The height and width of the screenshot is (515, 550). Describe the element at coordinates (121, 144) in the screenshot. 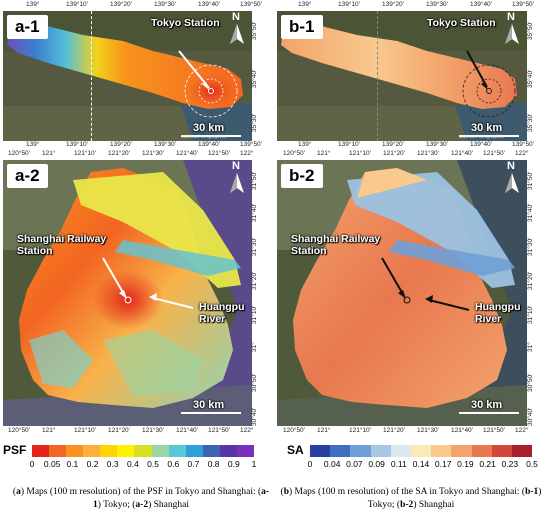

I see `tick: 139°20'` at that location.